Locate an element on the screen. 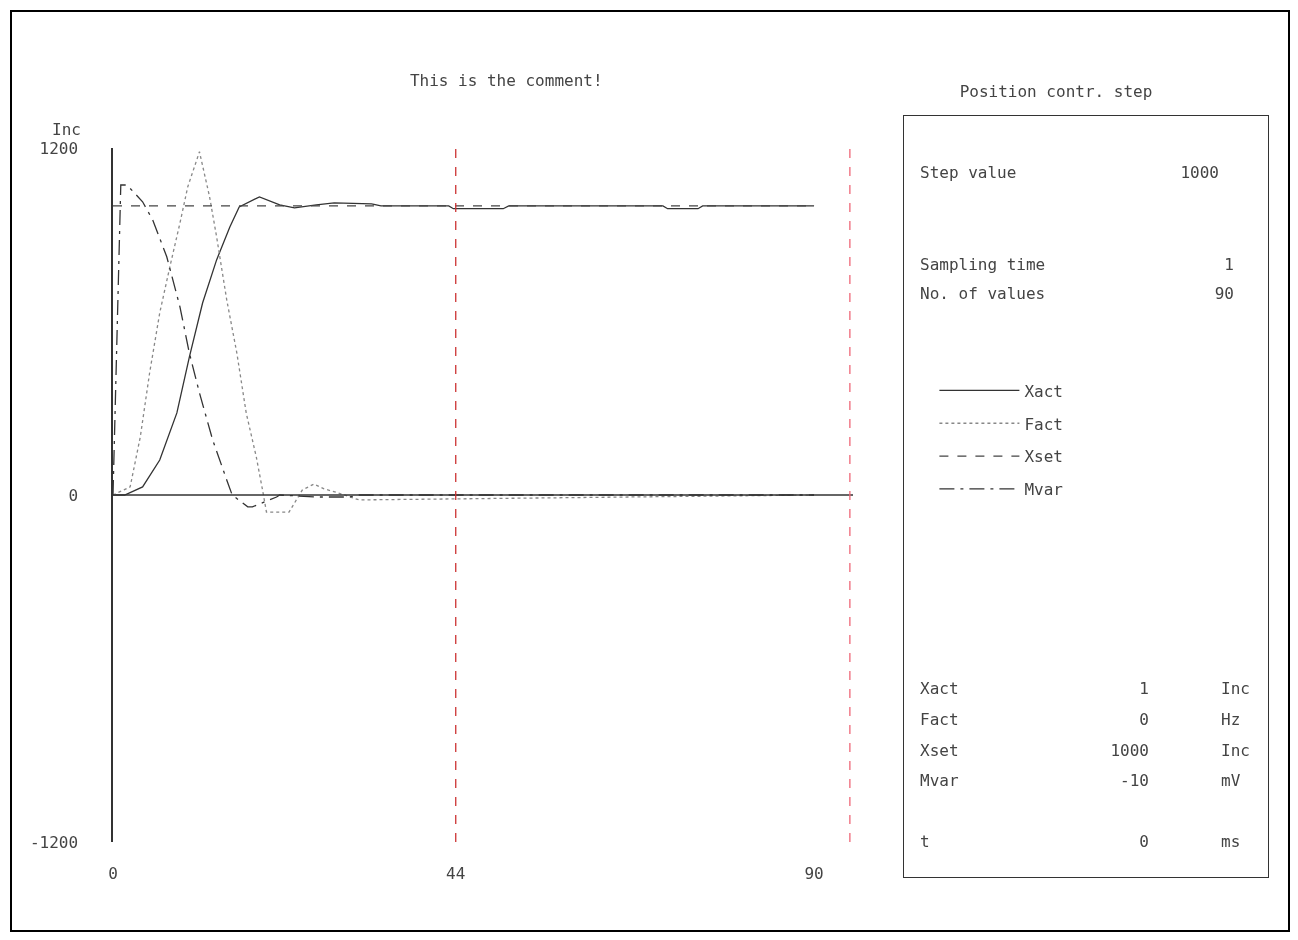 This screenshot has width=1298, height=940. x-tick-label: 90 is located at coordinates (814, 873).